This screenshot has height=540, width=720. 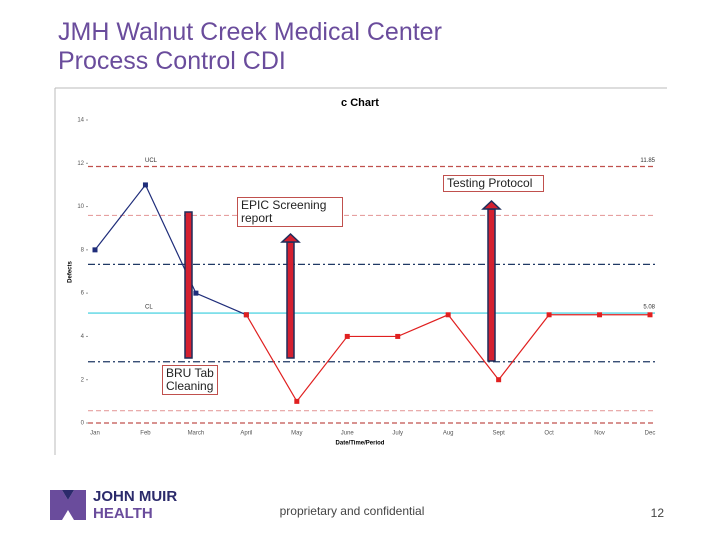 I want to click on y-axis-label: Defects, so click(x=71, y=272).